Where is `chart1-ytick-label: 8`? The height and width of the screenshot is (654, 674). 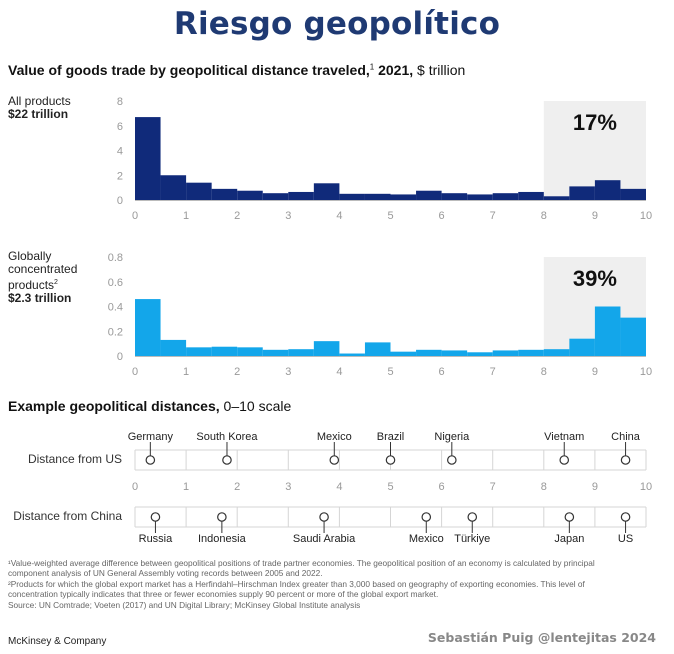 chart1-ytick-label: 8 is located at coordinates (120, 102).